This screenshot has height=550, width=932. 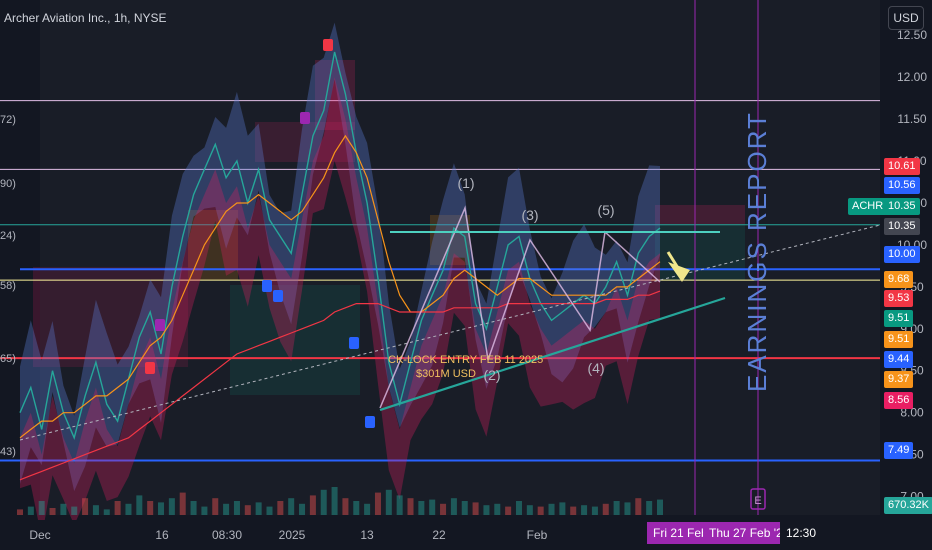 I want to click on wave-label: (5), so click(x=605, y=210).